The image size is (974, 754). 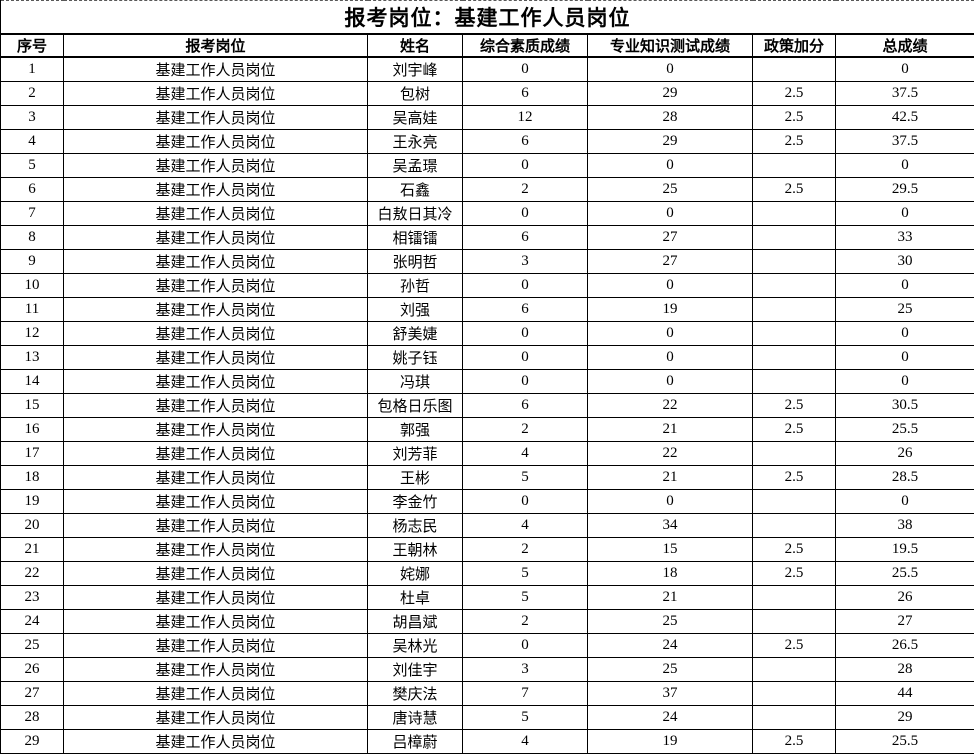 What do you see at coordinates (32, 189) in the screenshot?
I see `serial-cell: 6` at bounding box center [32, 189].